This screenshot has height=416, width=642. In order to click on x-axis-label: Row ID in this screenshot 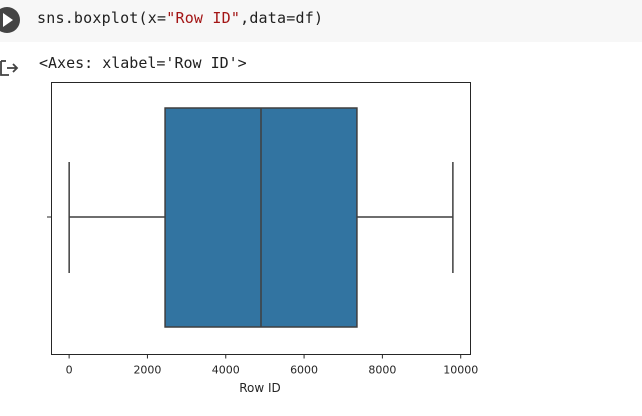, I will do `click(260, 388)`.